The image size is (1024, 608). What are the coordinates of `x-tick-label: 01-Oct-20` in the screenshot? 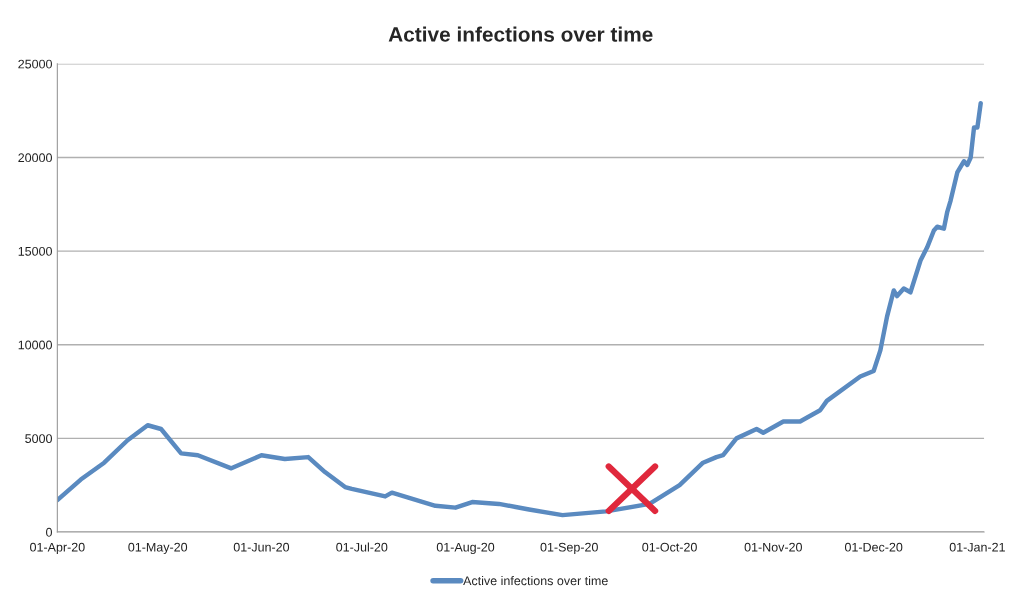 It's located at (669, 547).